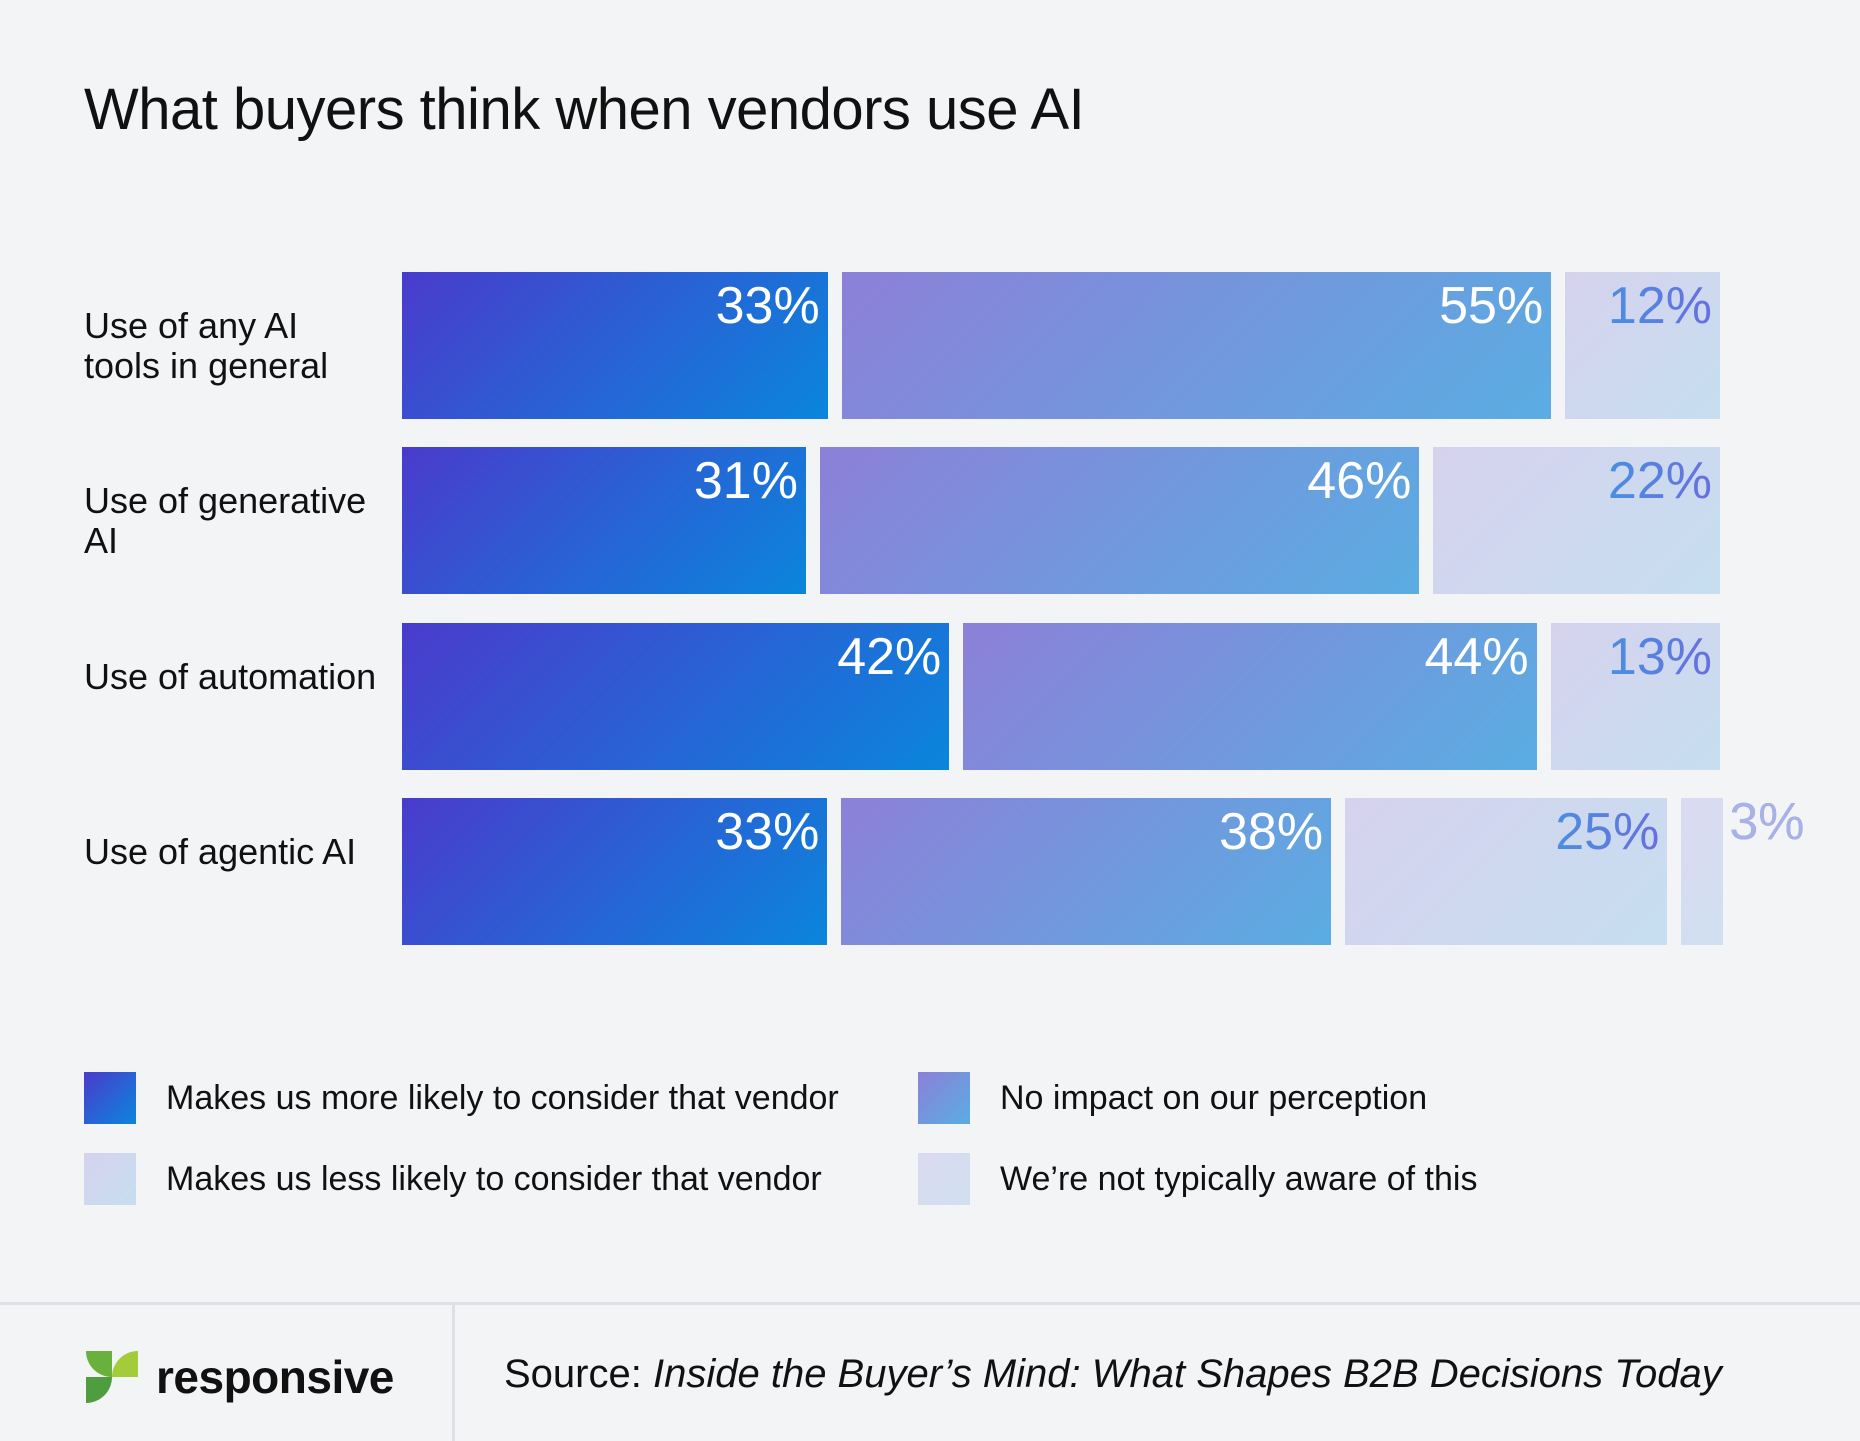 The width and height of the screenshot is (1860, 1441). Describe the element at coordinates (584, 109) in the screenshot. I see `chart-title: What buyers think when vendors use AI` at that location.